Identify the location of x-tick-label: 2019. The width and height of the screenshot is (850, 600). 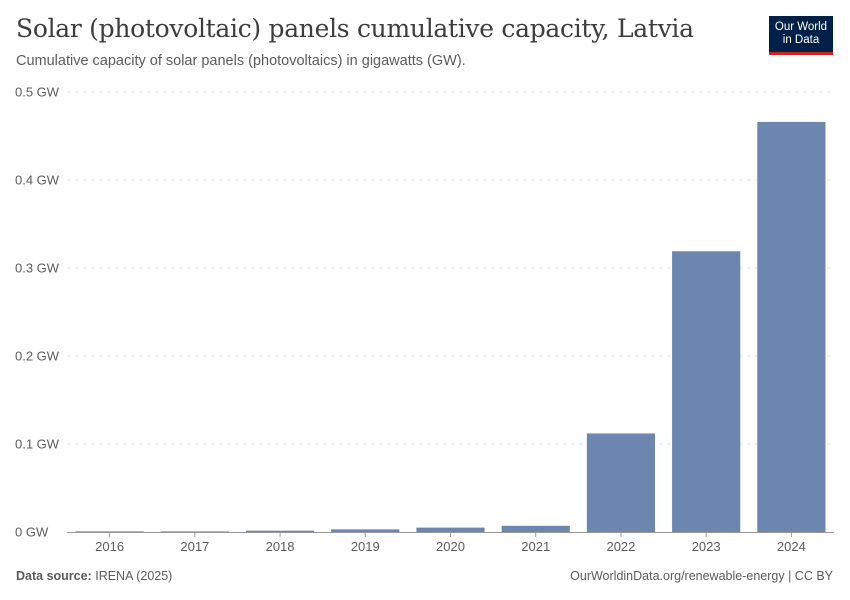
(365, 546).